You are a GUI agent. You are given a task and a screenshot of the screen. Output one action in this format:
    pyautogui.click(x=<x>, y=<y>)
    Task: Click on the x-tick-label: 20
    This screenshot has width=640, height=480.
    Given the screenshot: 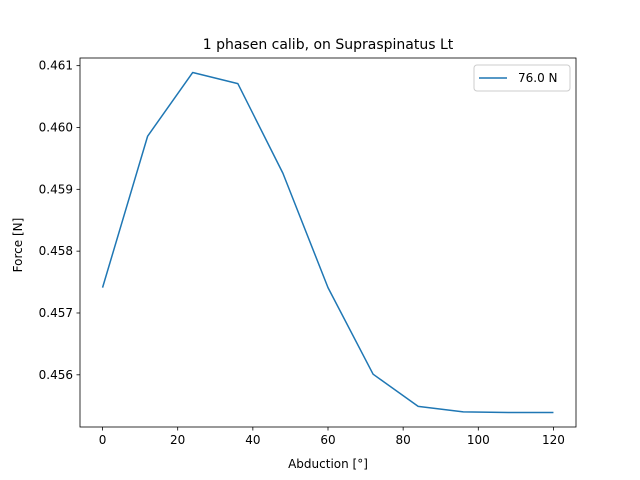 What is the action you would take?
    pyautogui.click(x=177, y=440)
    